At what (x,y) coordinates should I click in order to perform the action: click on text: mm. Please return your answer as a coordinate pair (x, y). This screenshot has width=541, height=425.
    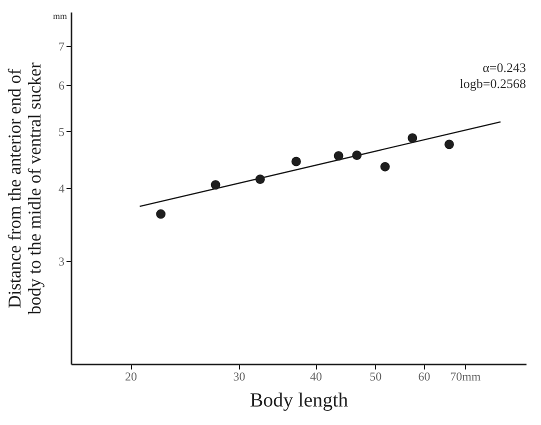
    Looking at the image, I should click on (60, 16).